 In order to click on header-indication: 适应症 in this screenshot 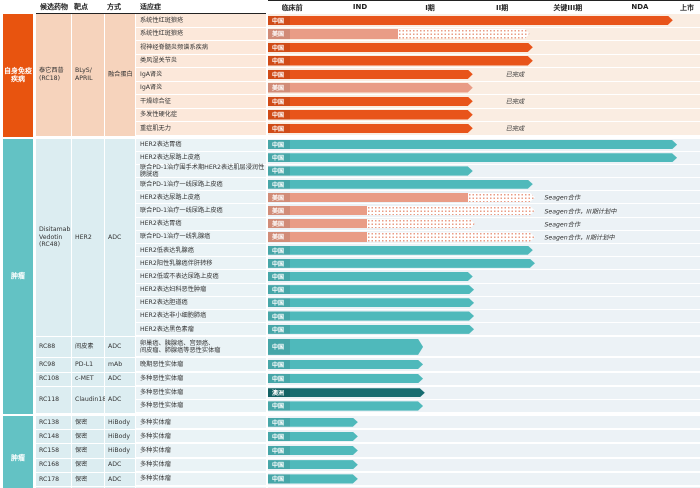, I will do `click(150, 7)`.